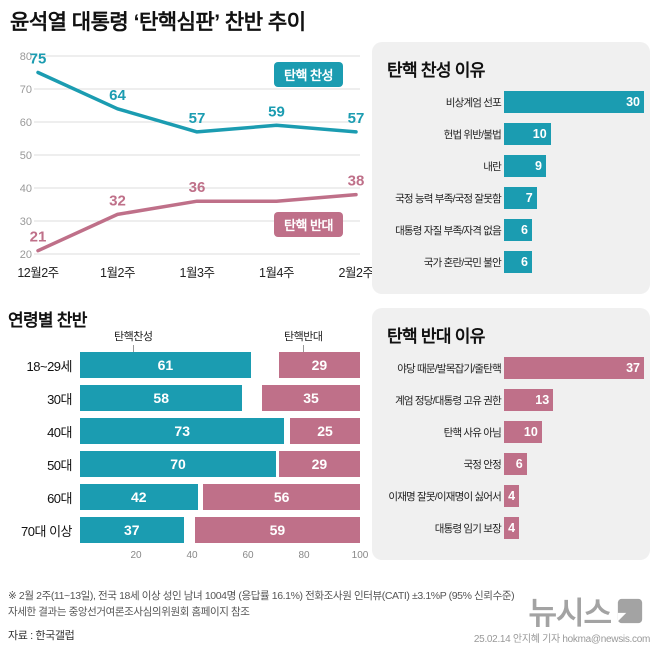 The width and height of the screenshot is (658, 647). What do you see at coordinates (117, 200) in the screenshot?
I see `data-point-label: 32` at bounding box center [117, 200].